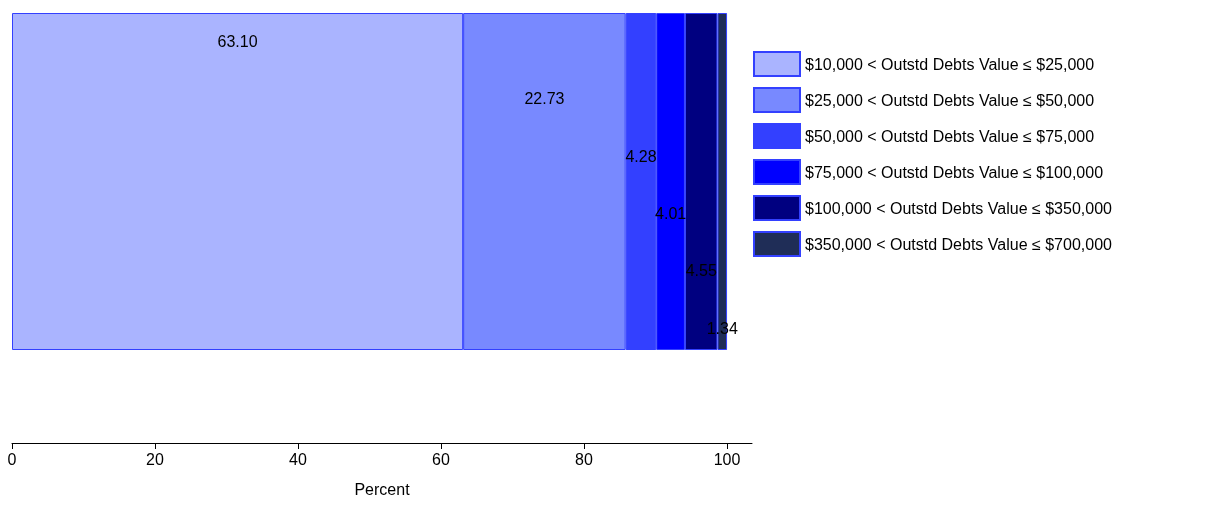 This screenshot has width=1207, height=506. I want to click on data-label: 4.01, so click(671, 214).